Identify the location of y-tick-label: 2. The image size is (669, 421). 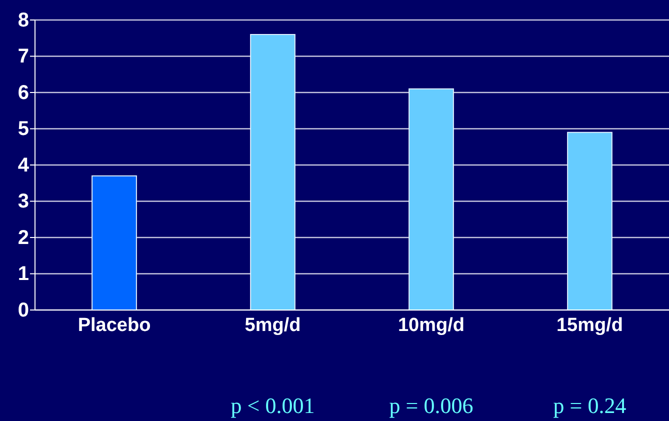
(23, 237).